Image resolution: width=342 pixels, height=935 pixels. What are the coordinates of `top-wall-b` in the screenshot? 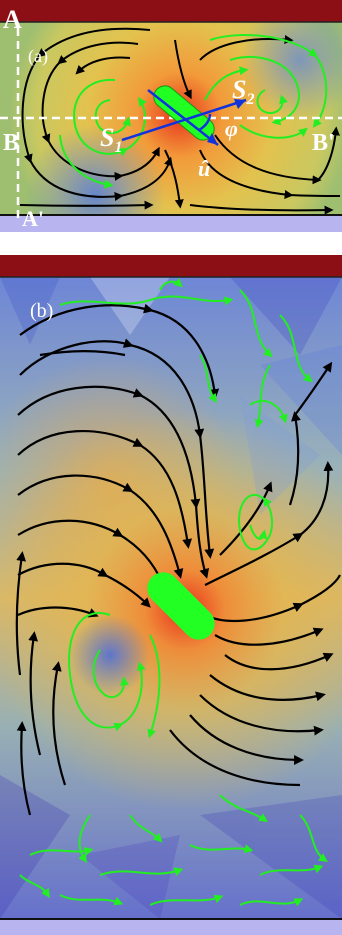 It's located at (171, 266).